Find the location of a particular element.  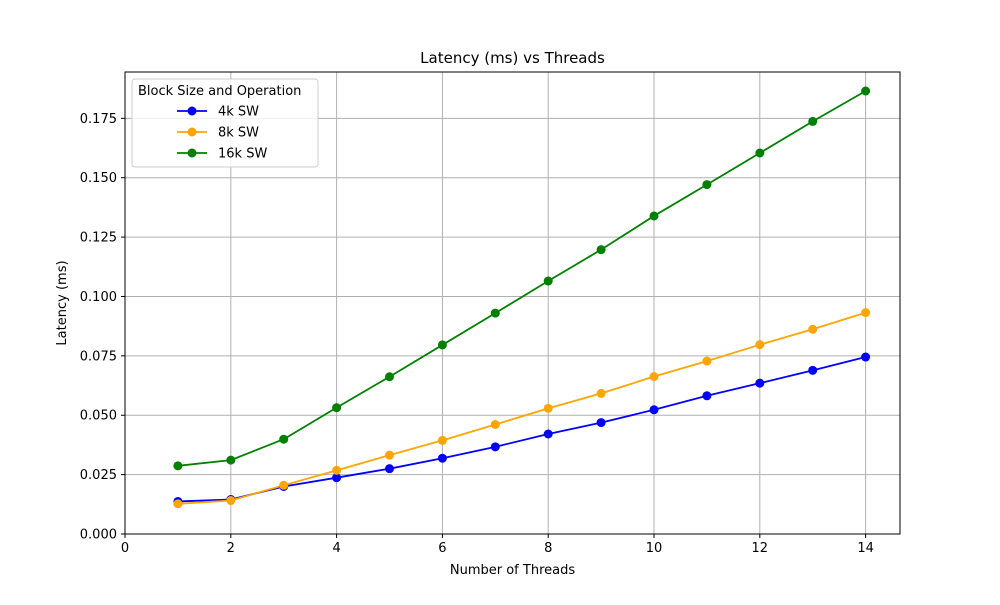

y-tick-label: 0.175 is located at coordinates (98, 119).